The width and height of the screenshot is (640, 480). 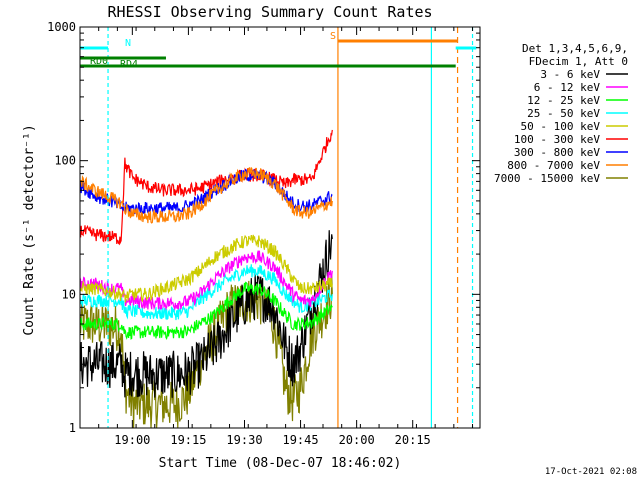 What do you see at coordinates (575, 48) in the screenshot?
I see `legend-header-0: Det 1,3,4,5,6,9,` at bounding box center [575, 48].